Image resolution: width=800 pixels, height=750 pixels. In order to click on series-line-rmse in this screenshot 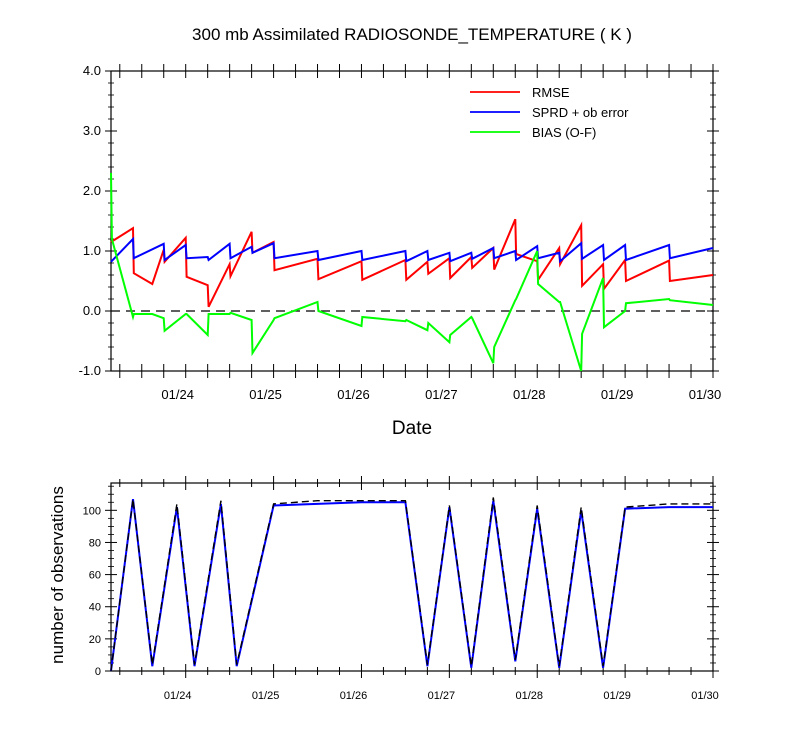, I will do `click(412, 263)`.